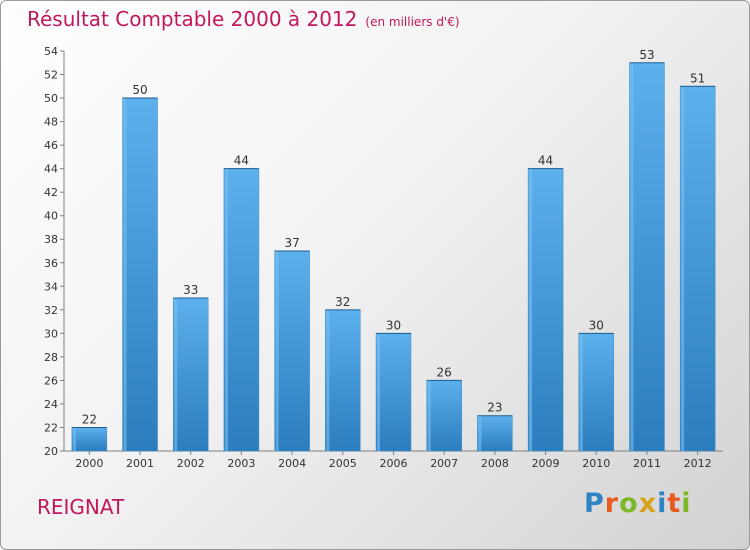 This screenshot has width=750, height=550. What do you see at coordinates (683, 268) in the screenshot?
I see `bar-highlight-2012` at bounding box center [683, 268].